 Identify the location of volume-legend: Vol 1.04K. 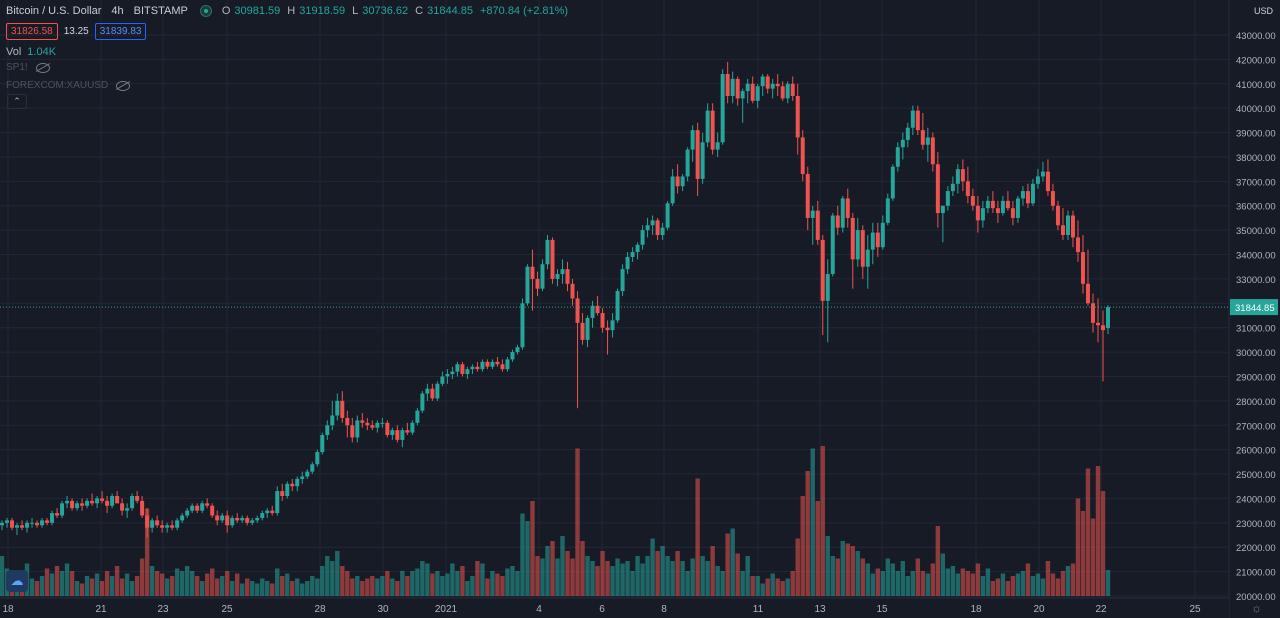
(31, 52).